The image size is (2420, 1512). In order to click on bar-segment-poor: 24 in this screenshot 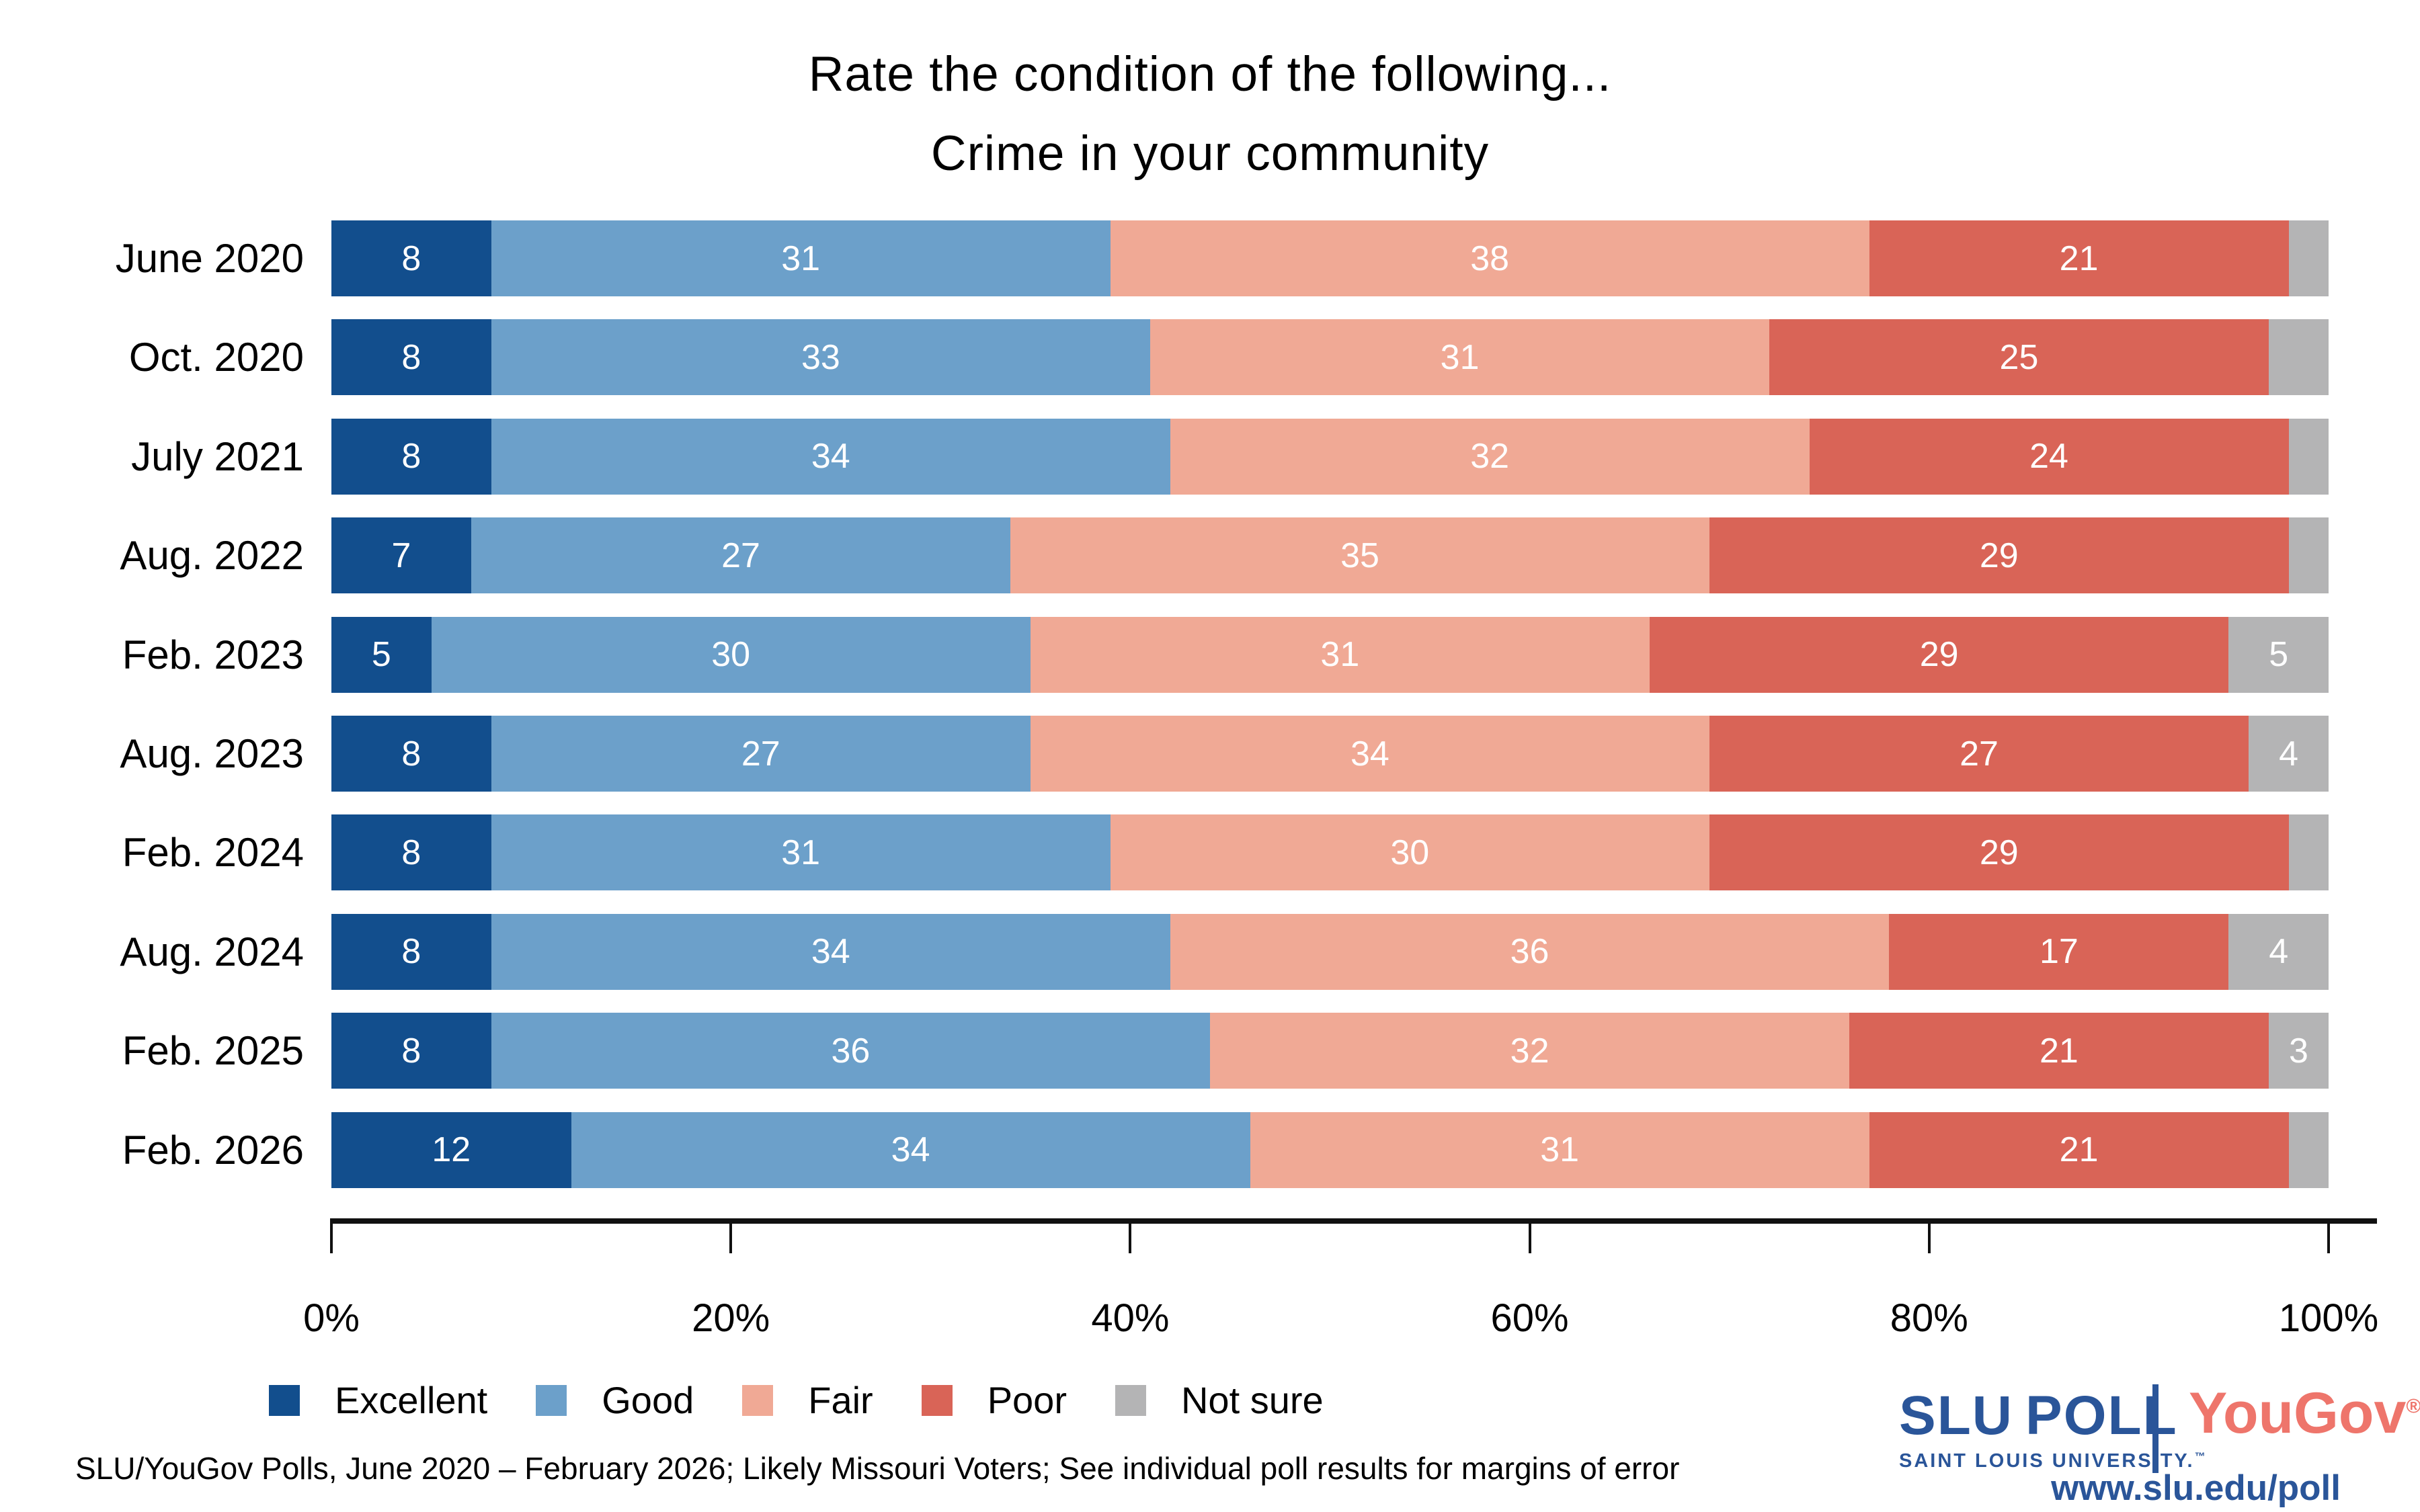, I will do `click(2049, 457)`.